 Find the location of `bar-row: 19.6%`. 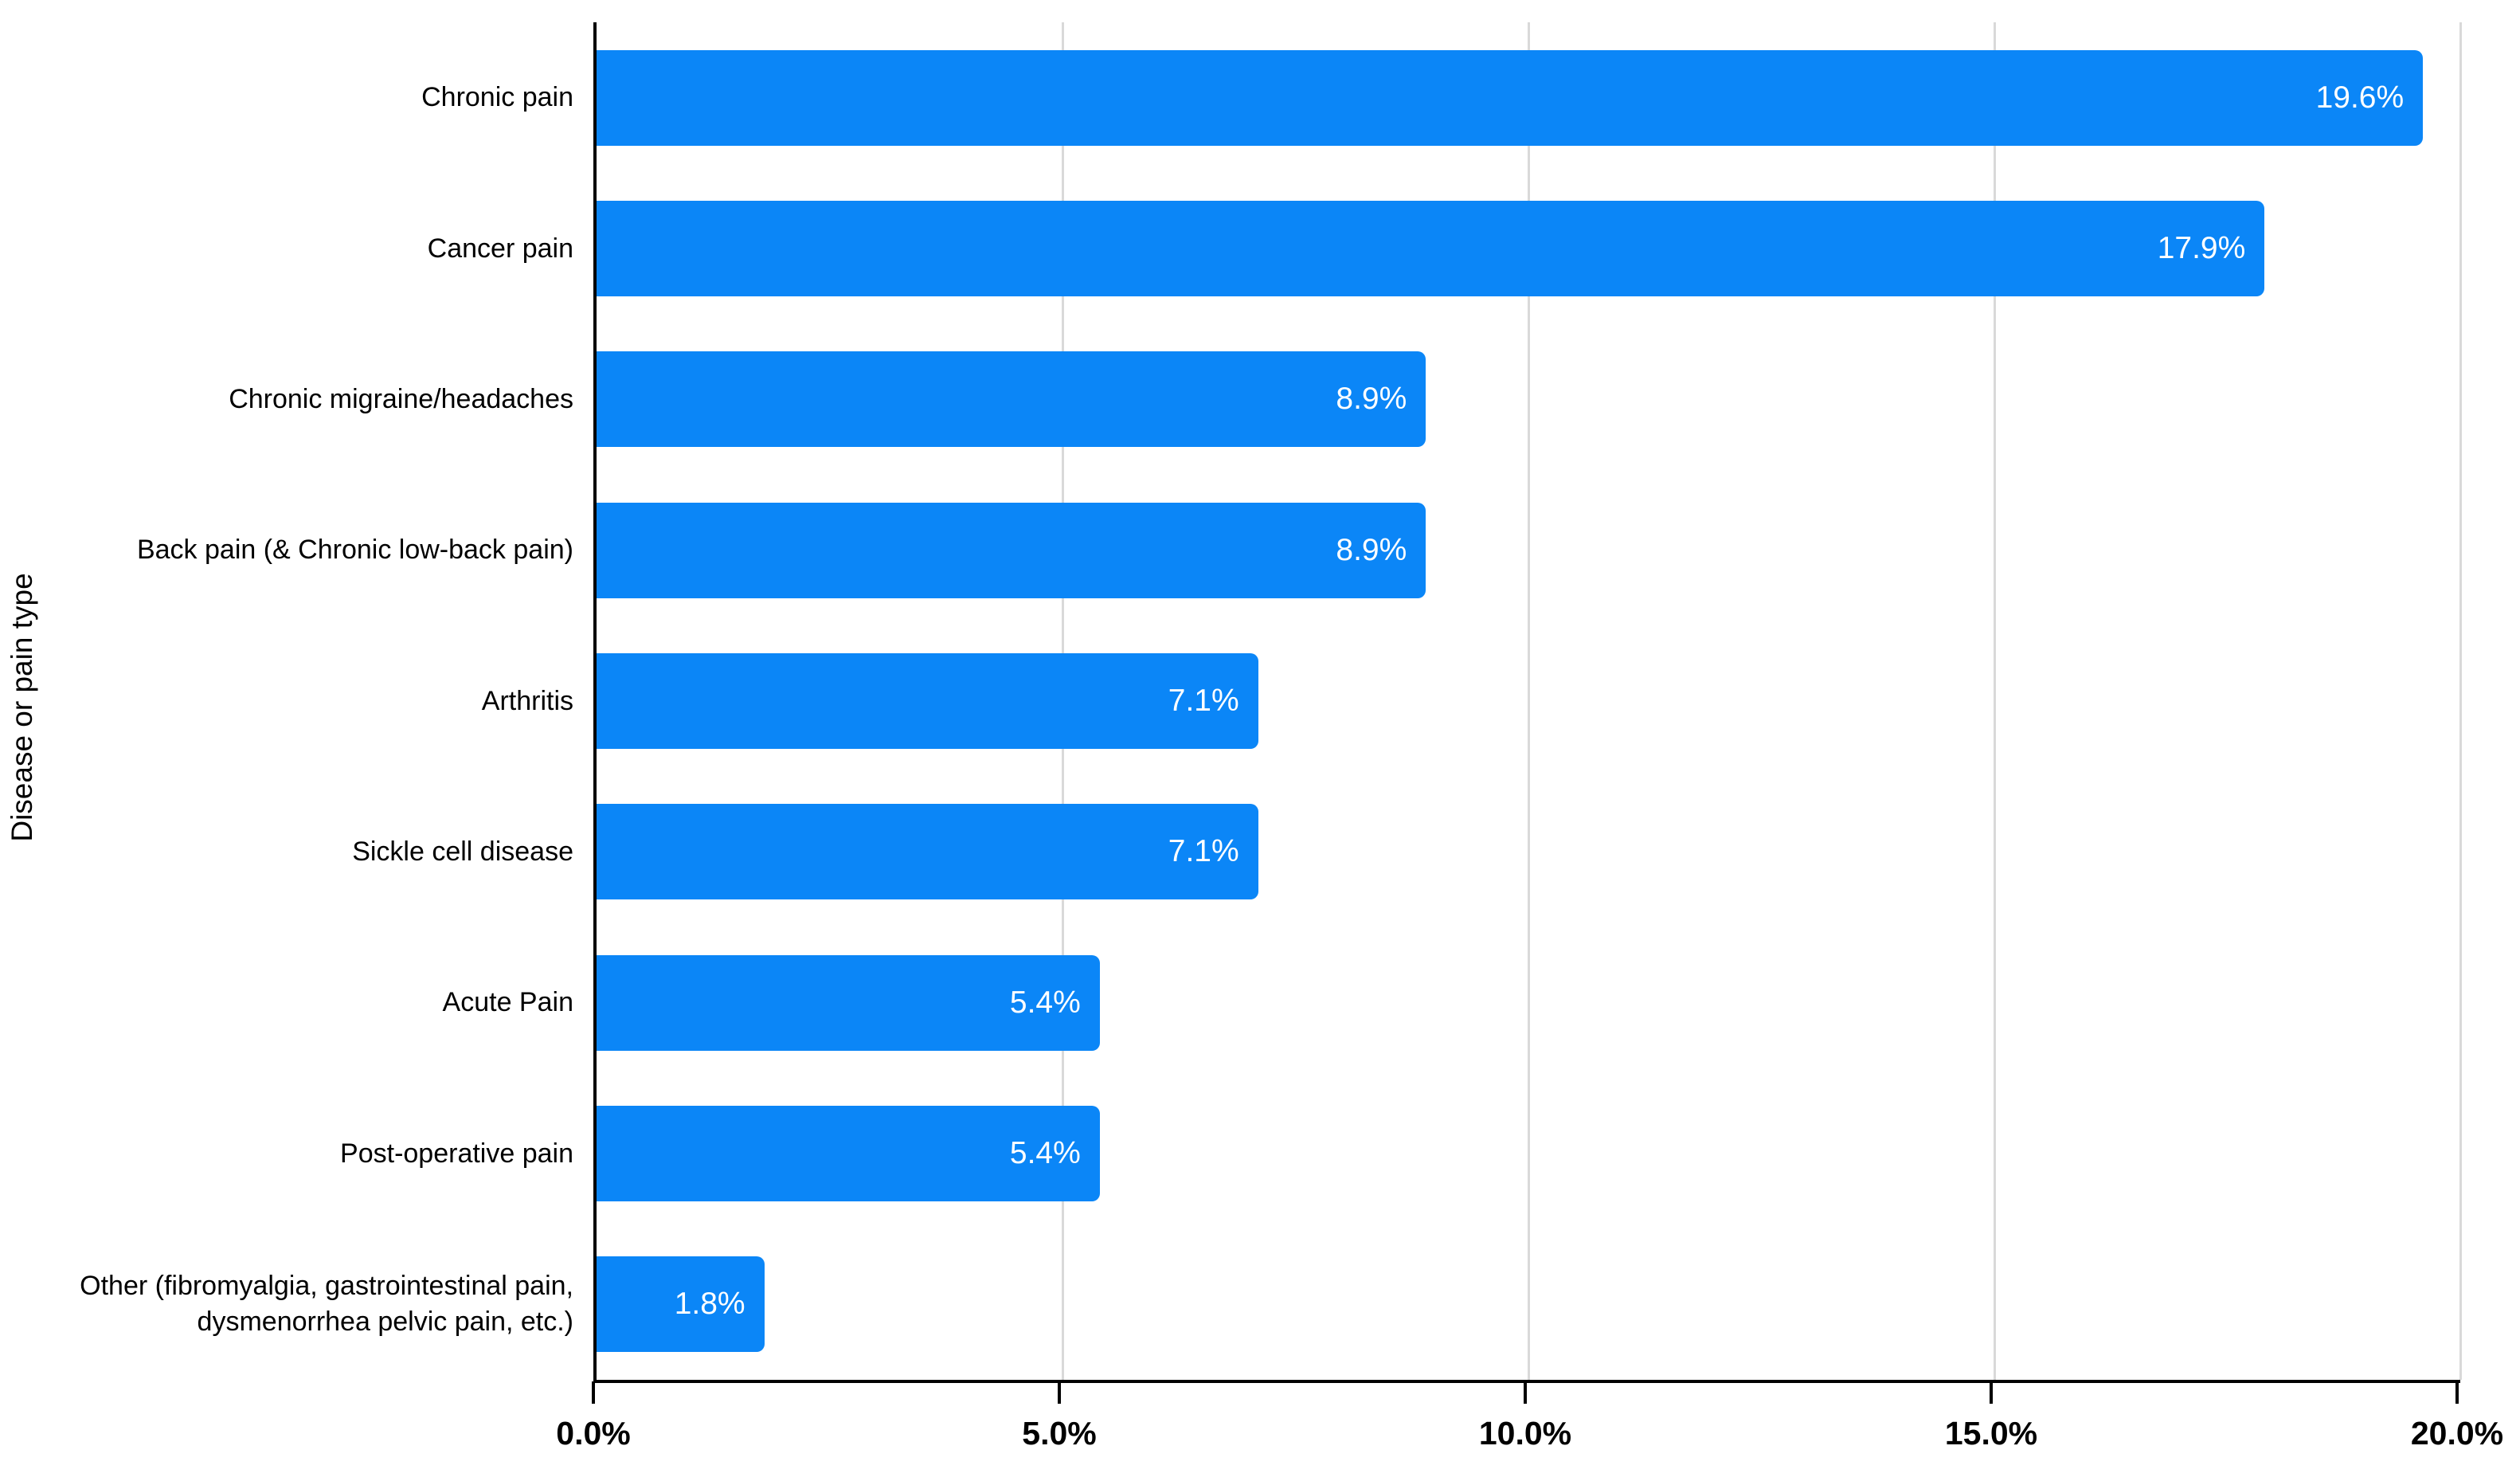

bar-row: 19.6% is located at coordinates (1528, 97).